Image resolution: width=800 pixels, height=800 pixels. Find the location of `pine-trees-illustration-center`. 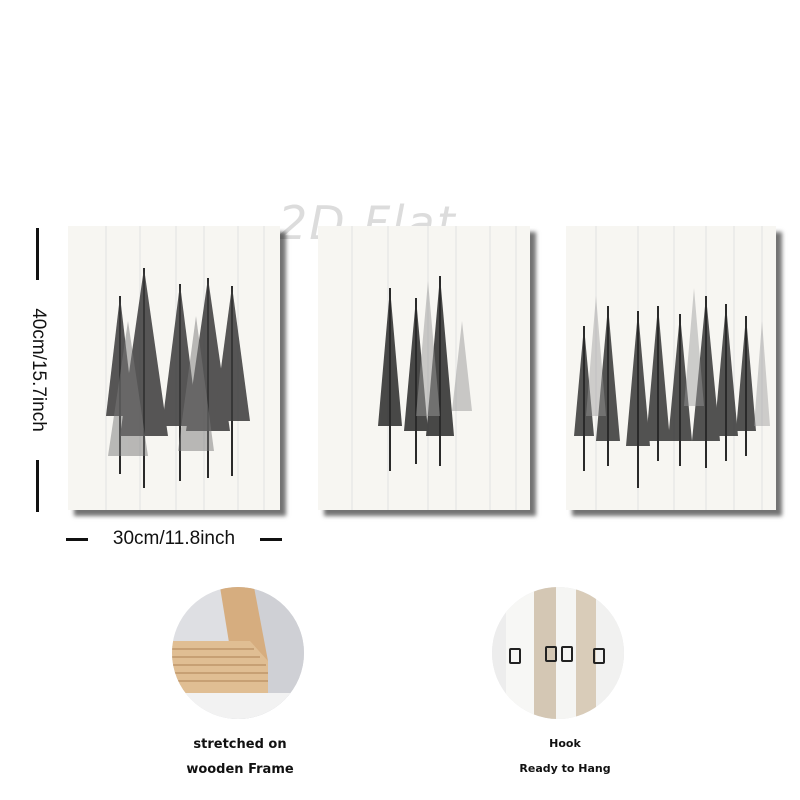

pine-trees-illustration-center is located at coordinates (434, 368).